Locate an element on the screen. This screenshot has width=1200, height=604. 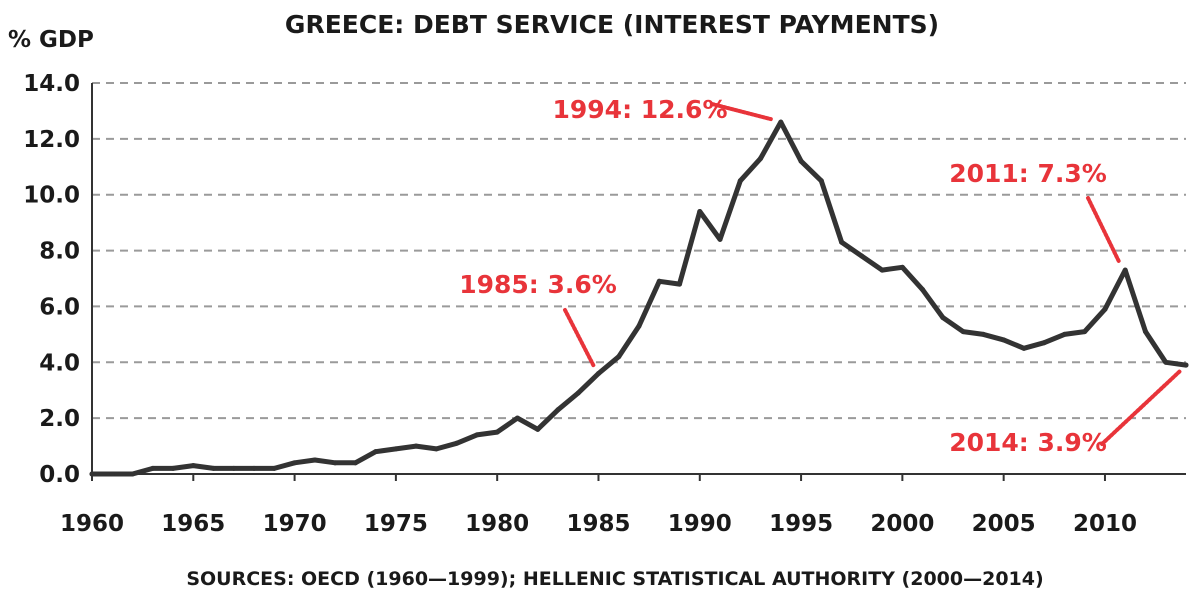
y-axis-label: % GDP is located at coordinates (51, 40).